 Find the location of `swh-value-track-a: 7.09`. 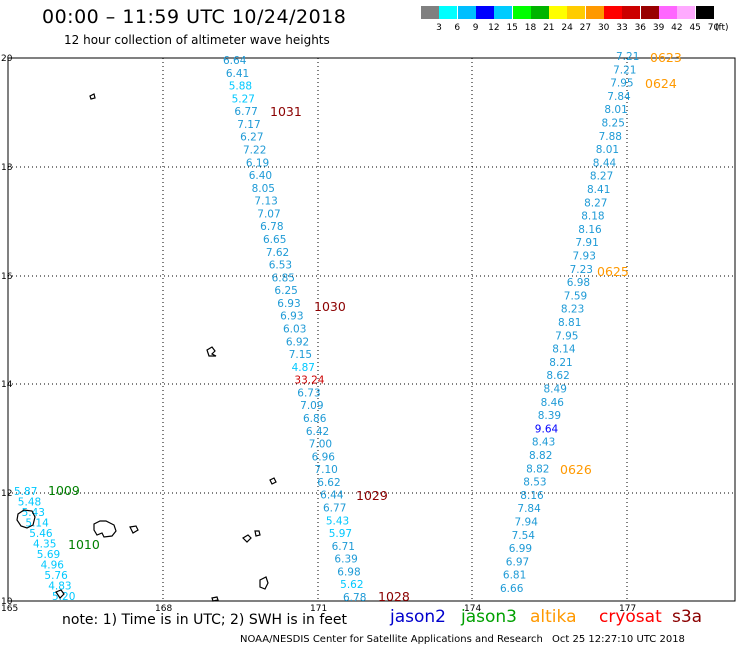

swh-value-track-a: 7.09 is located at coordinates (311, 406).